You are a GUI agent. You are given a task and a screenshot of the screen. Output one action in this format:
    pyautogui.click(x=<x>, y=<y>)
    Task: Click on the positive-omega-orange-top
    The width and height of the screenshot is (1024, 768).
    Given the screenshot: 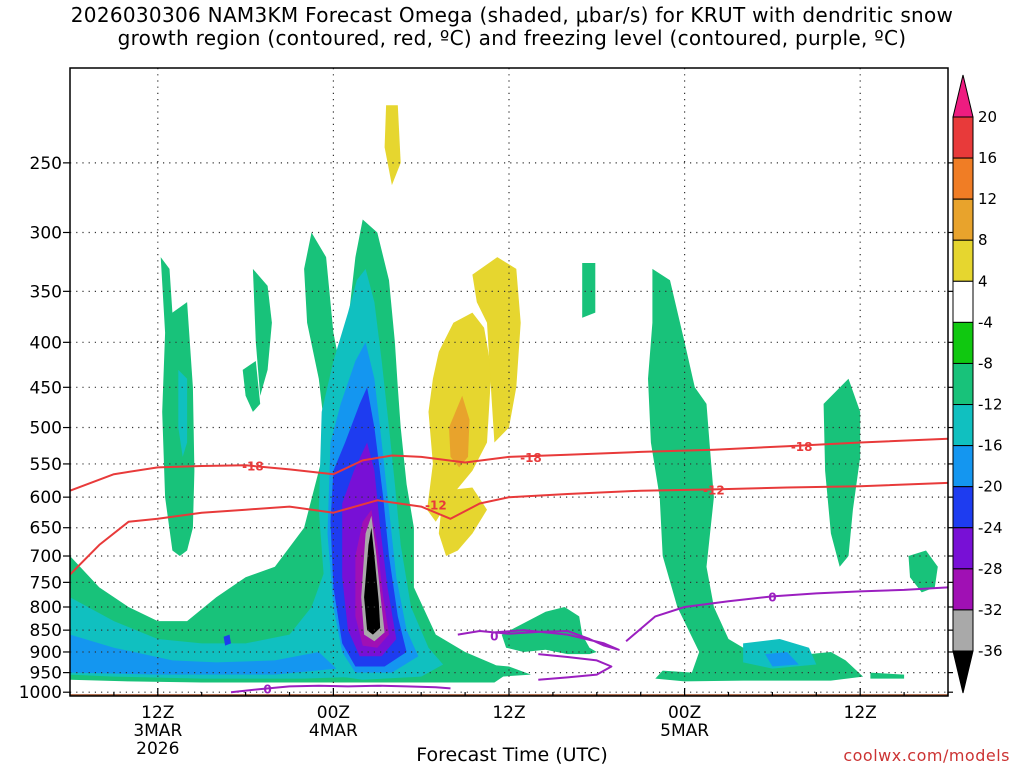 What is the action you would take?
    pyautogui.click(x=392, y=145)
    